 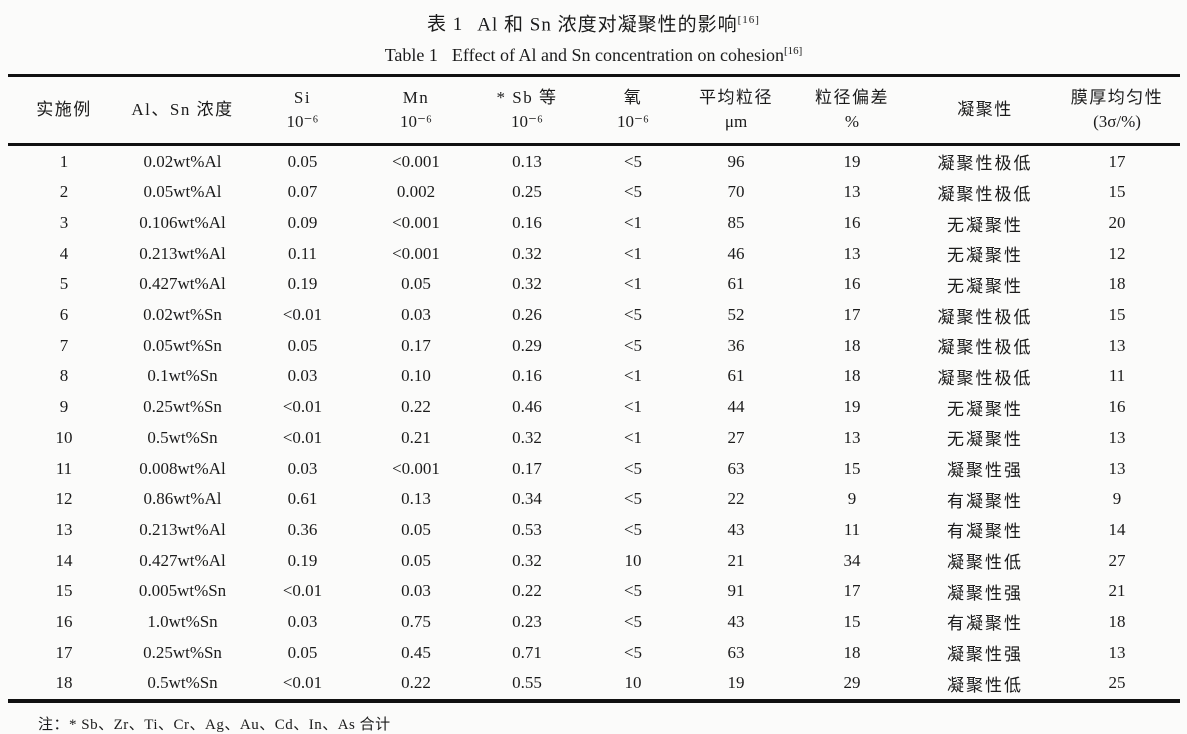 What do you see at coordinates (527, 345) in the screenshot?
I see `table-cell: 0.29` at bounding box center [527, 345].